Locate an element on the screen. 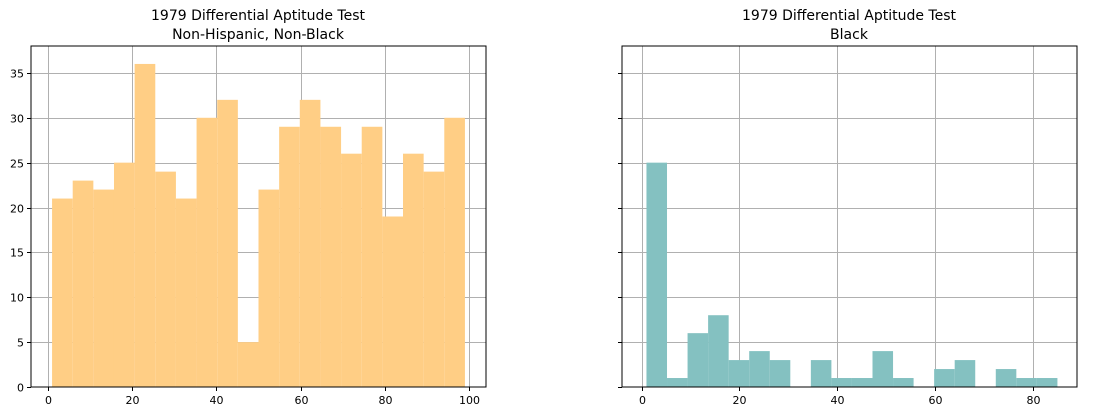  x-axis-ticks: 0 20 40 60 80 is located at coordinates (840, 397).